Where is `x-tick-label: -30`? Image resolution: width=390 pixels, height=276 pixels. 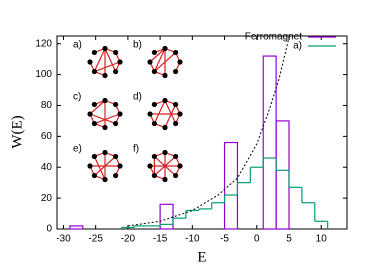
x-tick-label: -30 is located at coordinates (63, 239).